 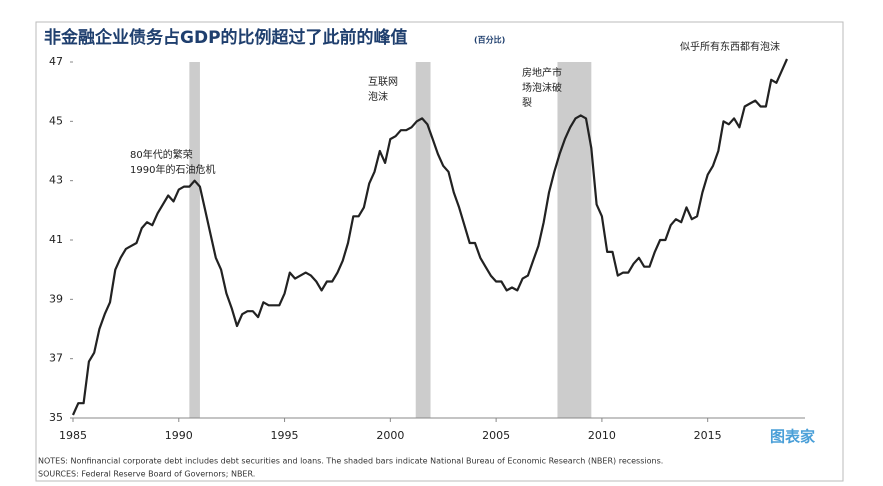 I want to click on x-tick-label: 1990, so click(x=179, y=435).